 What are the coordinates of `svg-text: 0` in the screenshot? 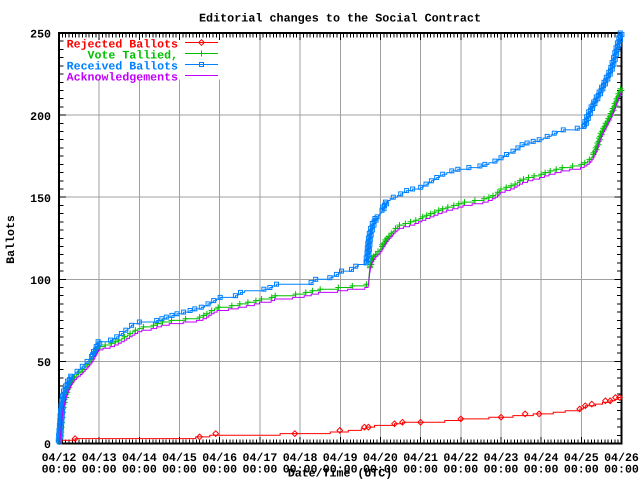 It's located at (47, 445).